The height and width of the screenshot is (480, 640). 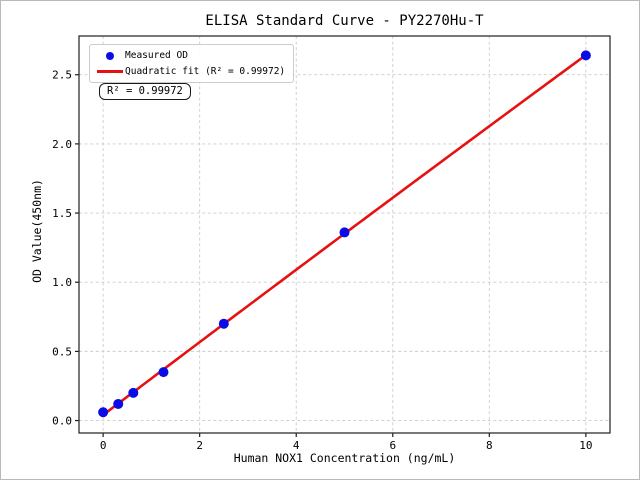 What do you see at coordinates (145, 91) in the screenshot?
I see `r-squared-annotation: R² = 0.99972` at bounding box center [145, 91].